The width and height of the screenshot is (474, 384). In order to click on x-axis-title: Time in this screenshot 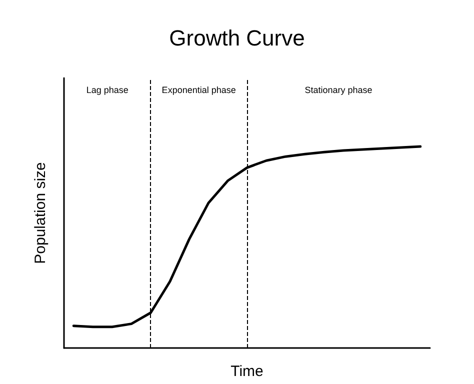, I will do `click(247, 371)`.